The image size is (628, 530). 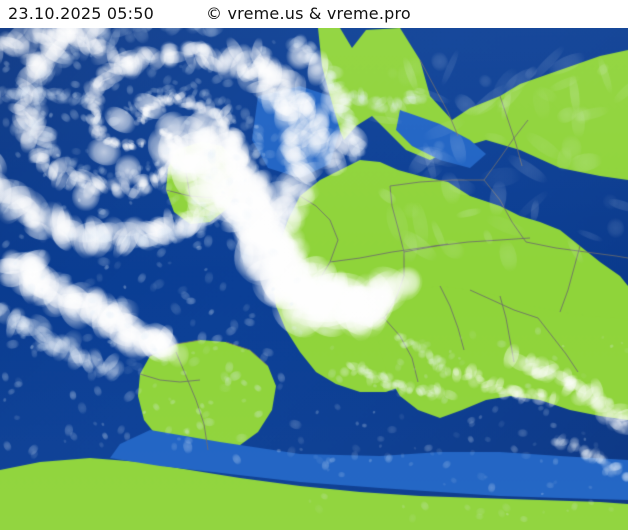 I want to click on header-bar: 23.10.2025 05:50 © vreme.us & vreme.pro, so click(x=314, y=14).